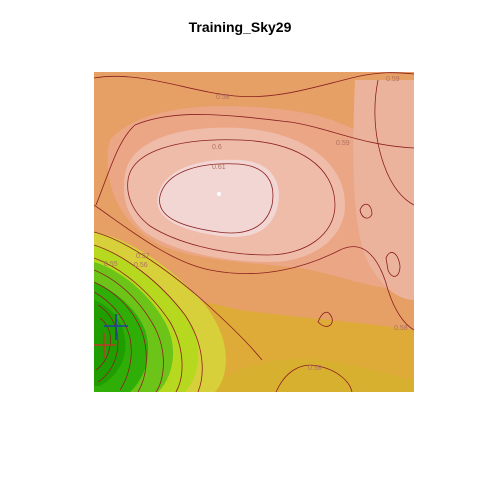 This screenshot has height=480, width=480. What do you see at coordinates (116, 327) in the screenshot?
I see `marker-blue-cross` at bounding box center [116, 327].